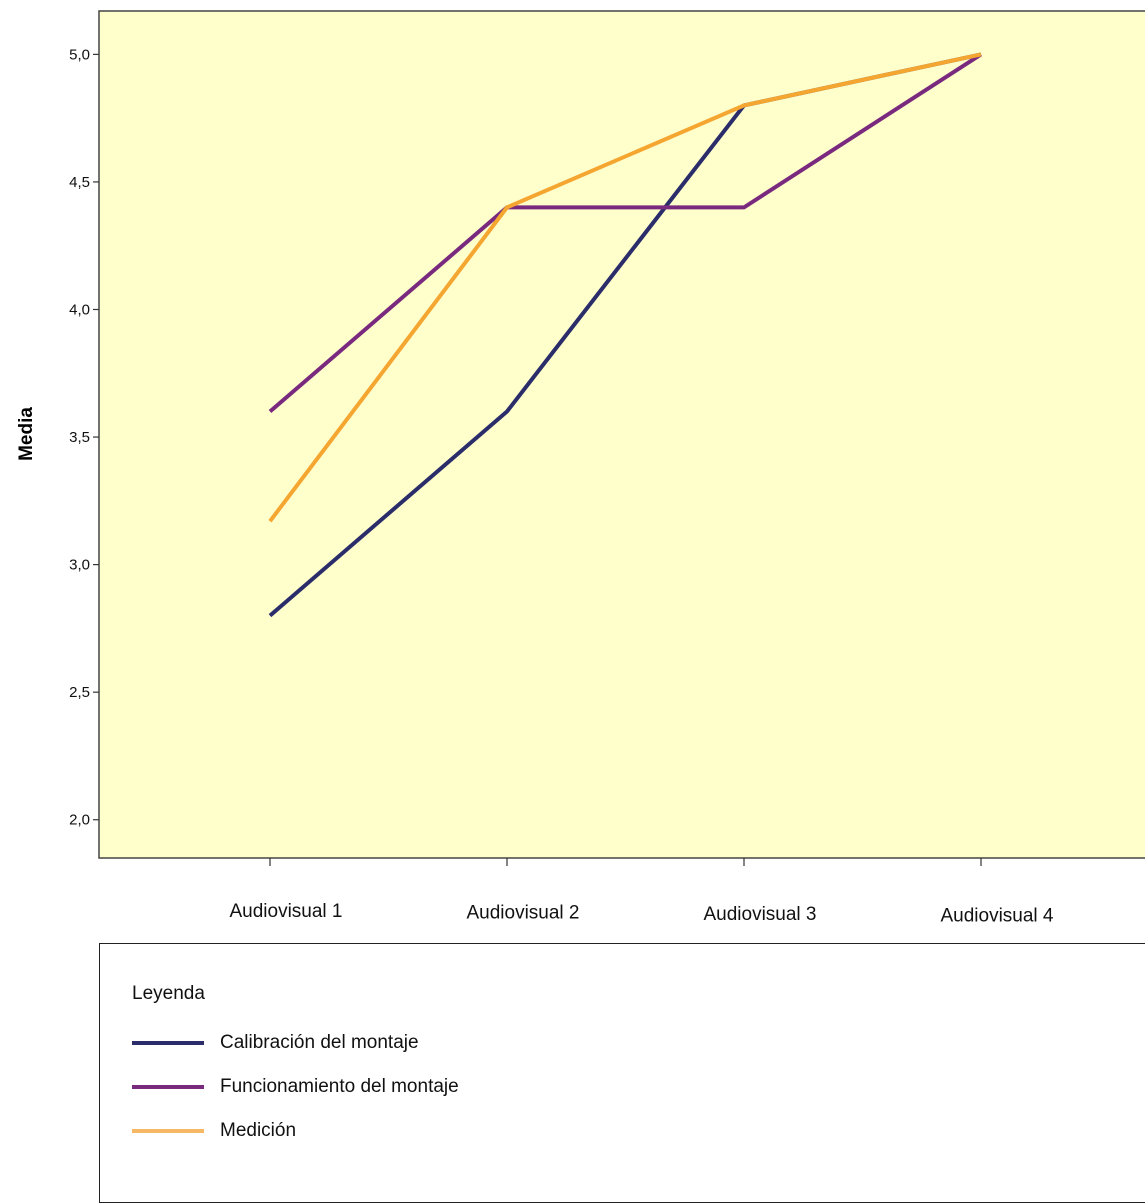  I want to click on y-tick-label: 2,0, so click(79, 820).